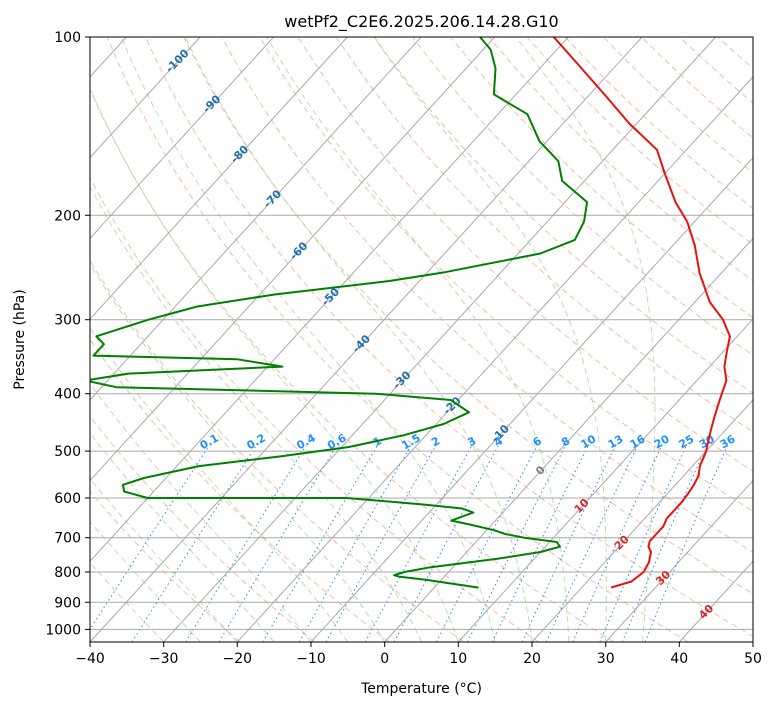  I want to click on mixing-ratio-label: 20, so click(662, 441).